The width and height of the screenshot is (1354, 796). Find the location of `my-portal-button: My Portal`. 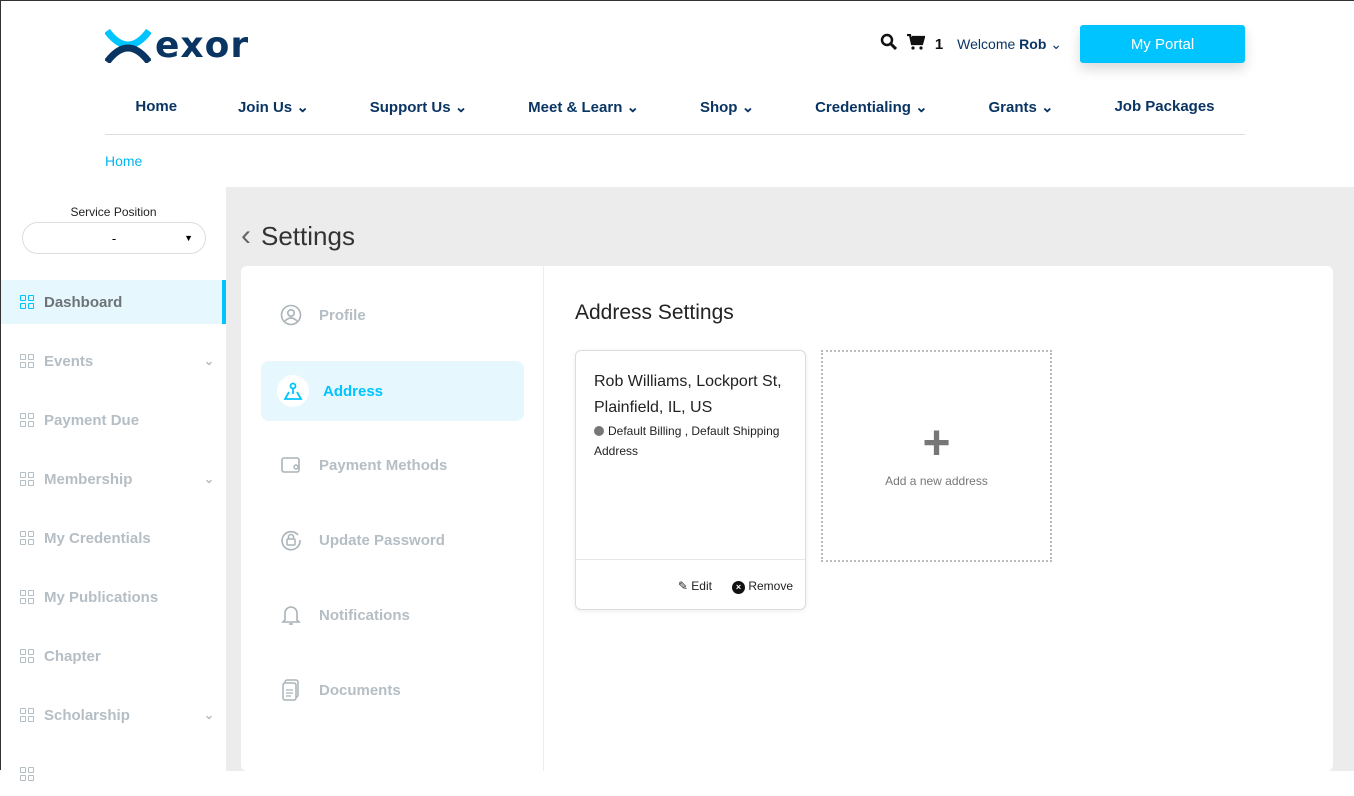

my-portal-button: My Portal is located at coordinates (1162, 44).